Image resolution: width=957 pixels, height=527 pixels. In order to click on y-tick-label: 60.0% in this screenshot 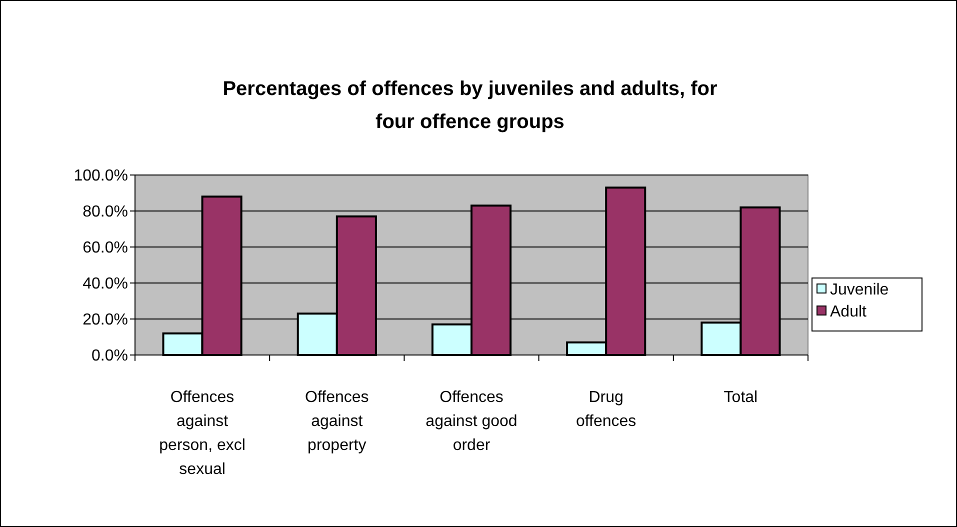, I will do `click(105, 248)`.